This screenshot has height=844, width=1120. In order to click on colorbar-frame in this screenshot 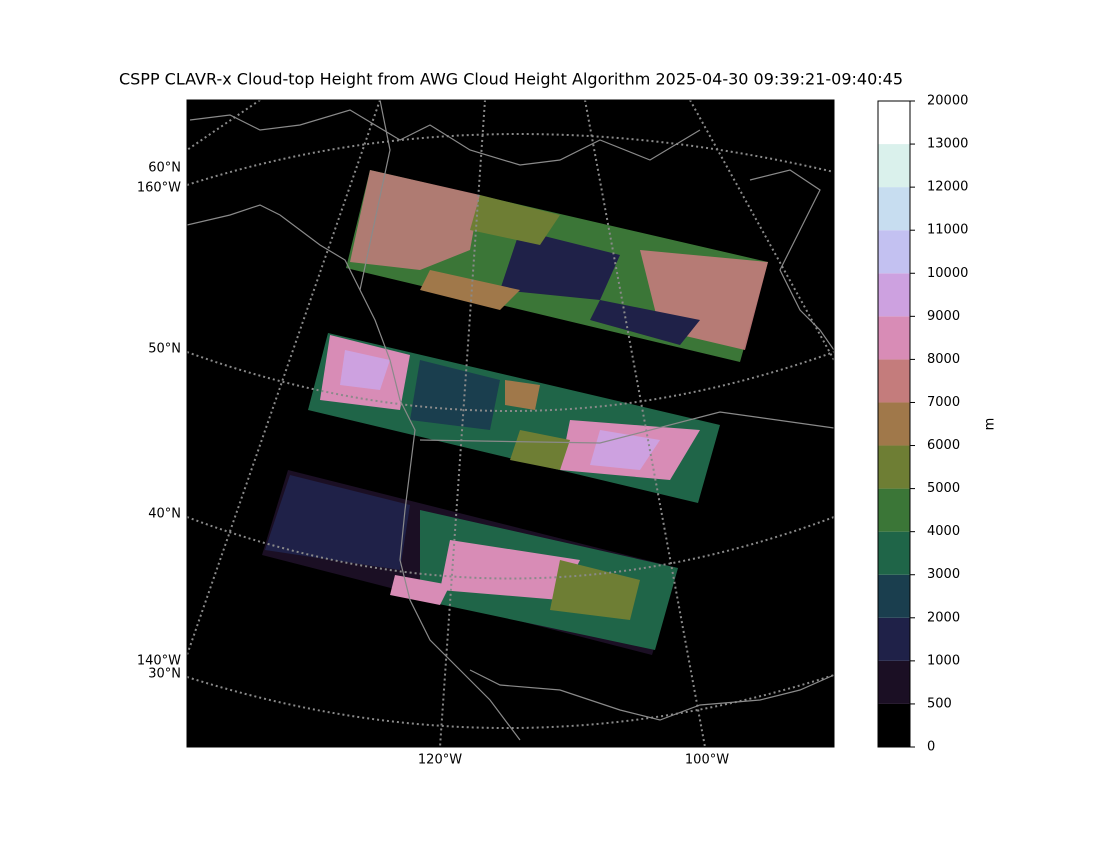, I will do `click(894, 424)`.